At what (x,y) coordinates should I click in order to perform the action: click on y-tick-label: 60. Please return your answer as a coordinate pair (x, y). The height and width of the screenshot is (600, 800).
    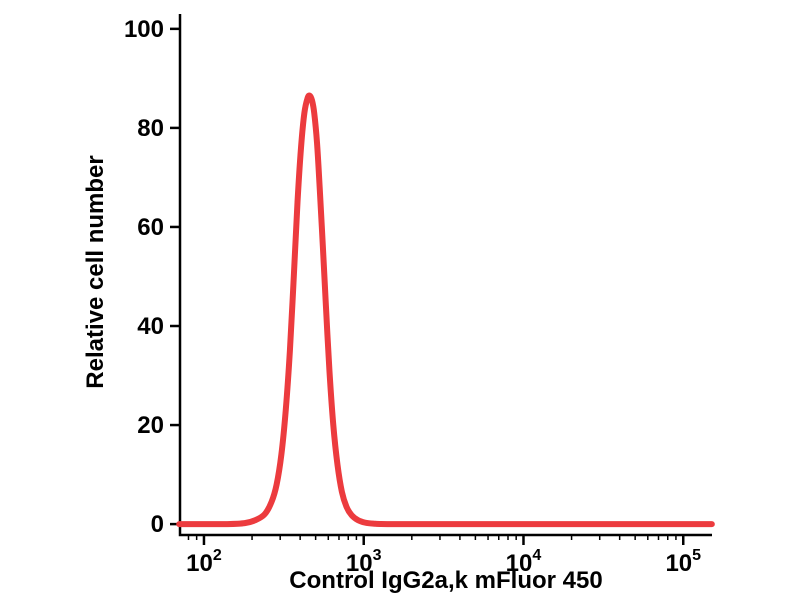
    Looking at the image, I should click on (150, 227).